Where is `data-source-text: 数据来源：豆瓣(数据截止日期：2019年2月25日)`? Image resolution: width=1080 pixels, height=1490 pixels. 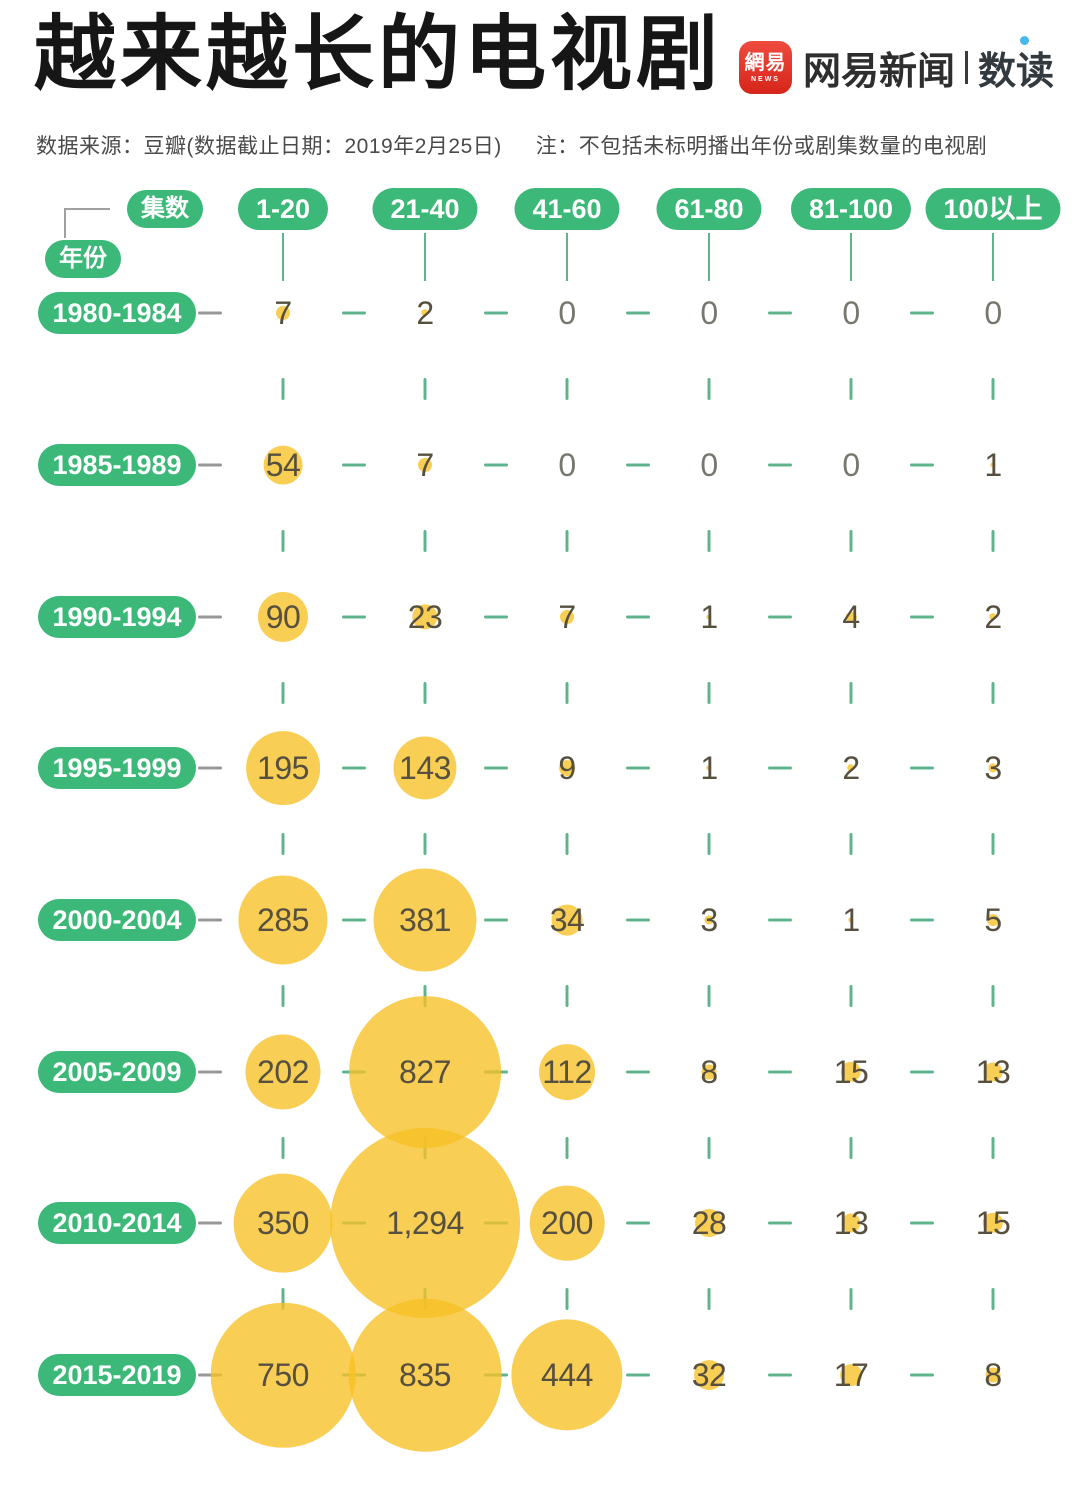
data-source-text: 数据来源：豆瓣(数据截止日期：2019年2月25日) is located at coordinates (269, 146).